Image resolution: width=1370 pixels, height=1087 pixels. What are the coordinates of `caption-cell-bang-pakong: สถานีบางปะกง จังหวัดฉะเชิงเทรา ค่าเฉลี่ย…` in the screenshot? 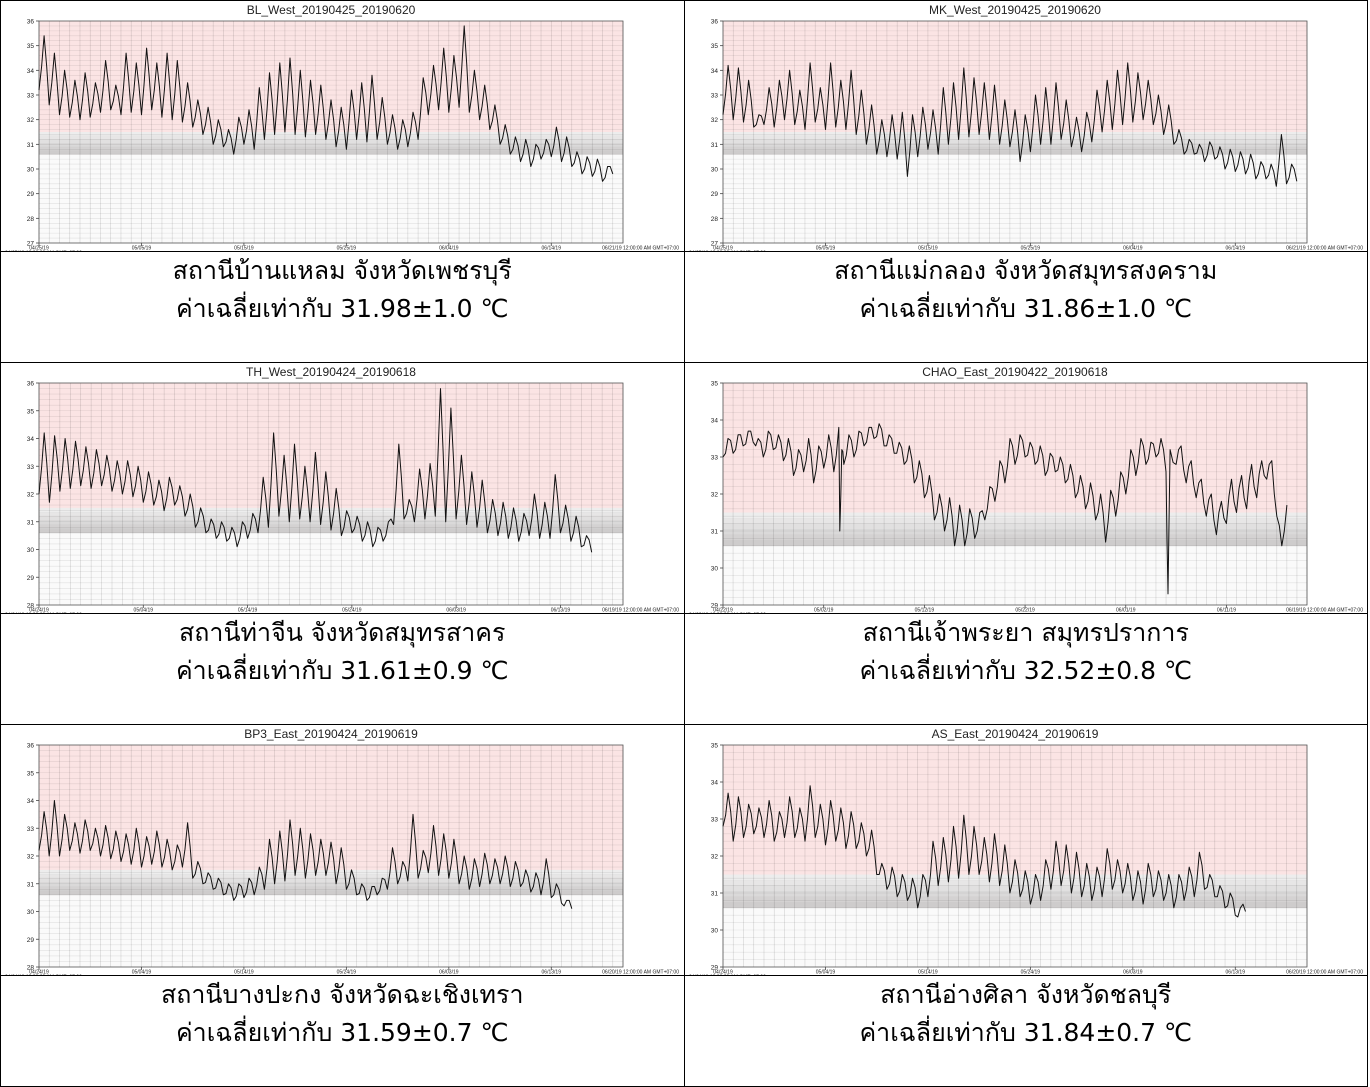 It's located at (342, 1031).